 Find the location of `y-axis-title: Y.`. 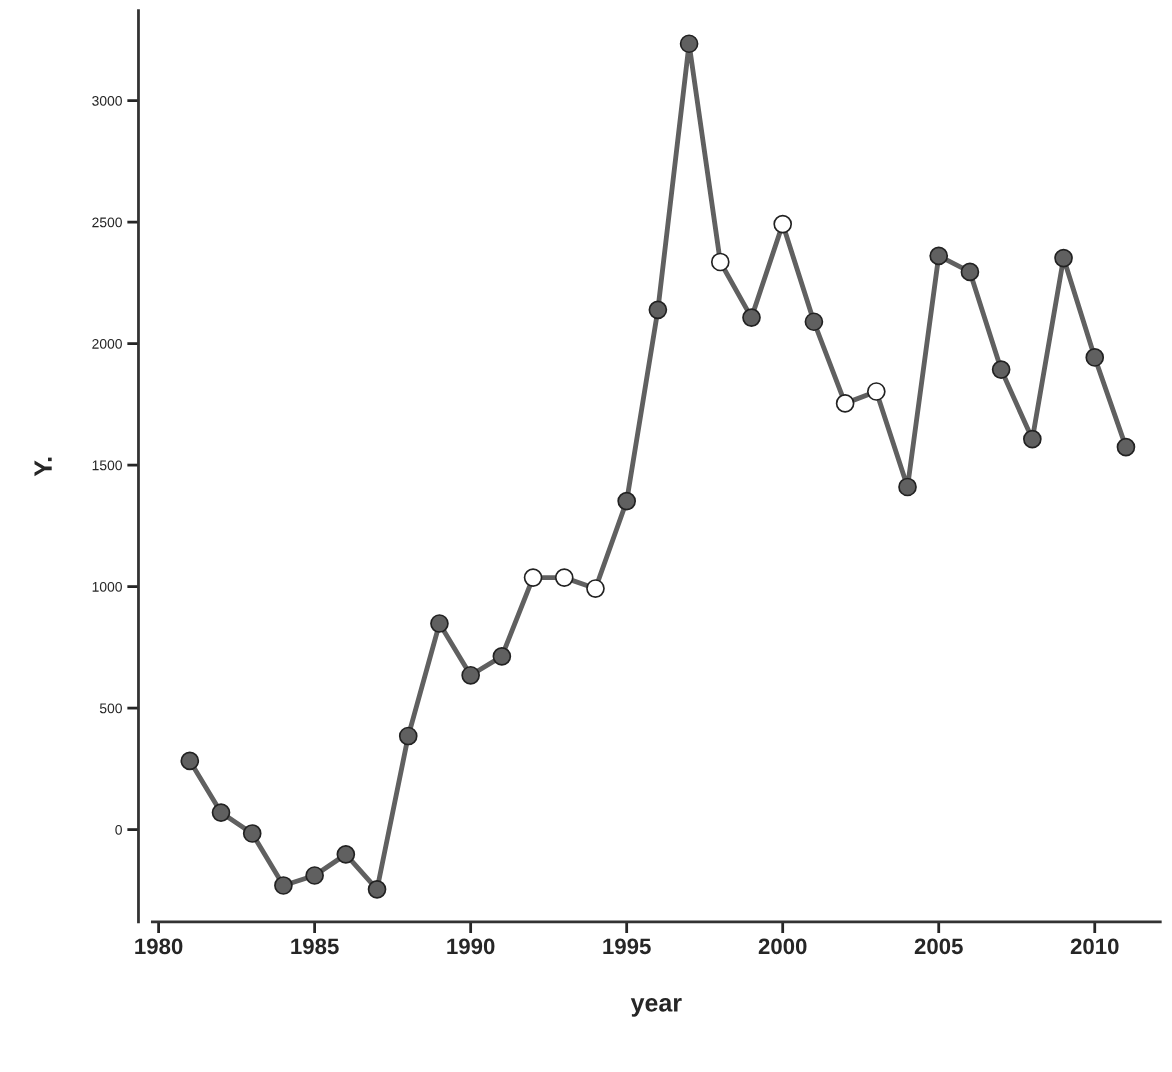

y-axis-title: Y. is located at coordinates (43, 467).